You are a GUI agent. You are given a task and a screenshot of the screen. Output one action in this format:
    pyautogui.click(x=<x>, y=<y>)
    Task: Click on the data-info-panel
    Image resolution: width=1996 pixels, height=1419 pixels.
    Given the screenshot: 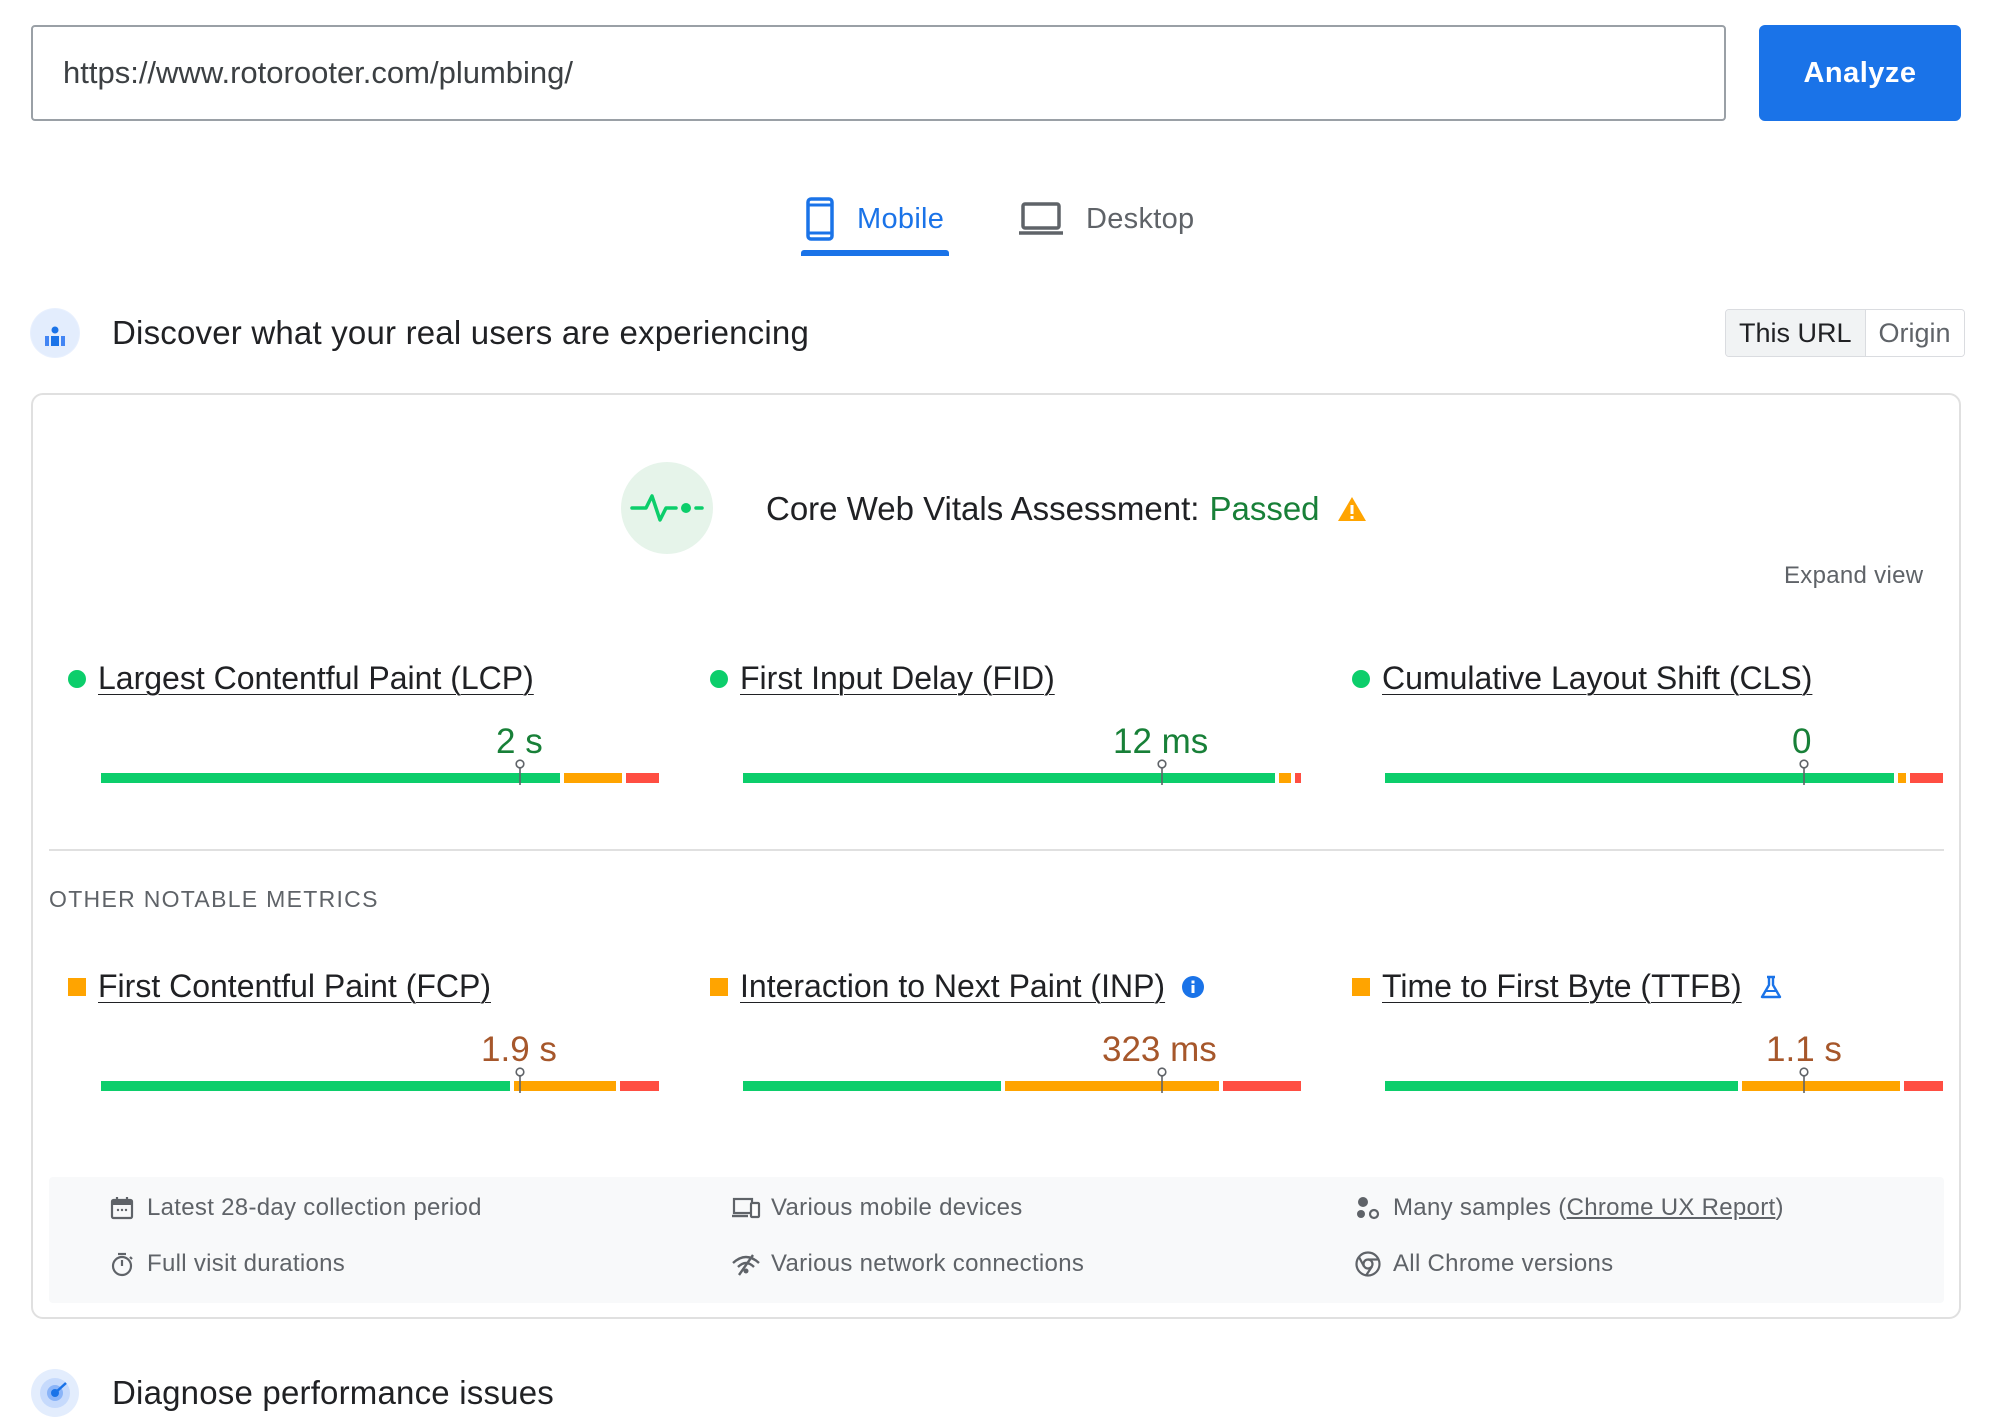 What is the action you would take?
    pyautogui.click(x=996, y=1240)
    